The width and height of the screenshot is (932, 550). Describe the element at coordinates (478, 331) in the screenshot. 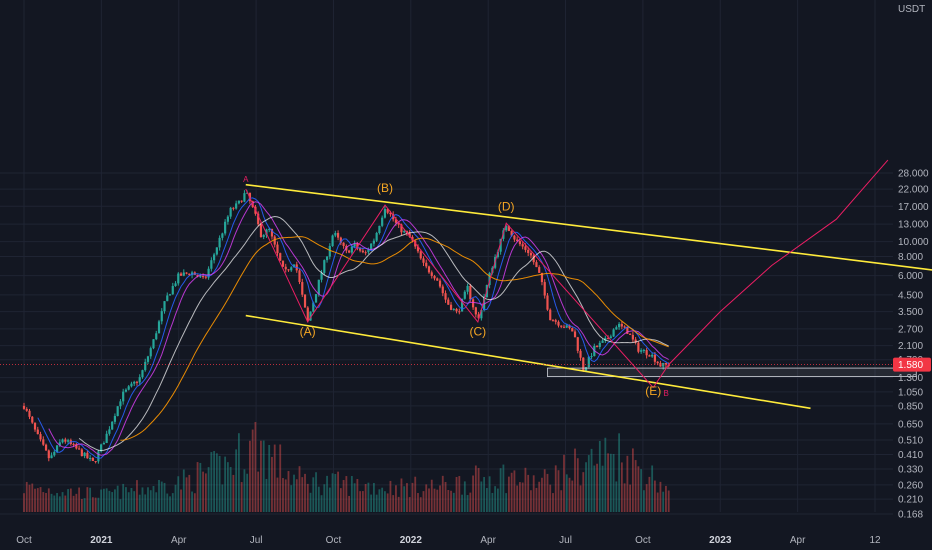

I see `wave-label-c: (C)` at that location.